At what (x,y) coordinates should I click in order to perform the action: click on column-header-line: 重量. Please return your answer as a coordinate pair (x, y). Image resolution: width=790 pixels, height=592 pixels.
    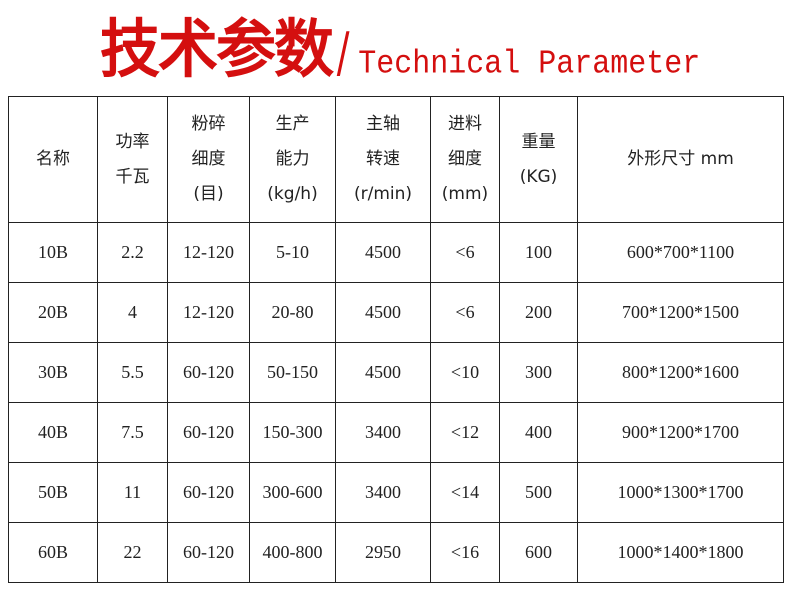
    Looking at the image, I should click on (538, 141).